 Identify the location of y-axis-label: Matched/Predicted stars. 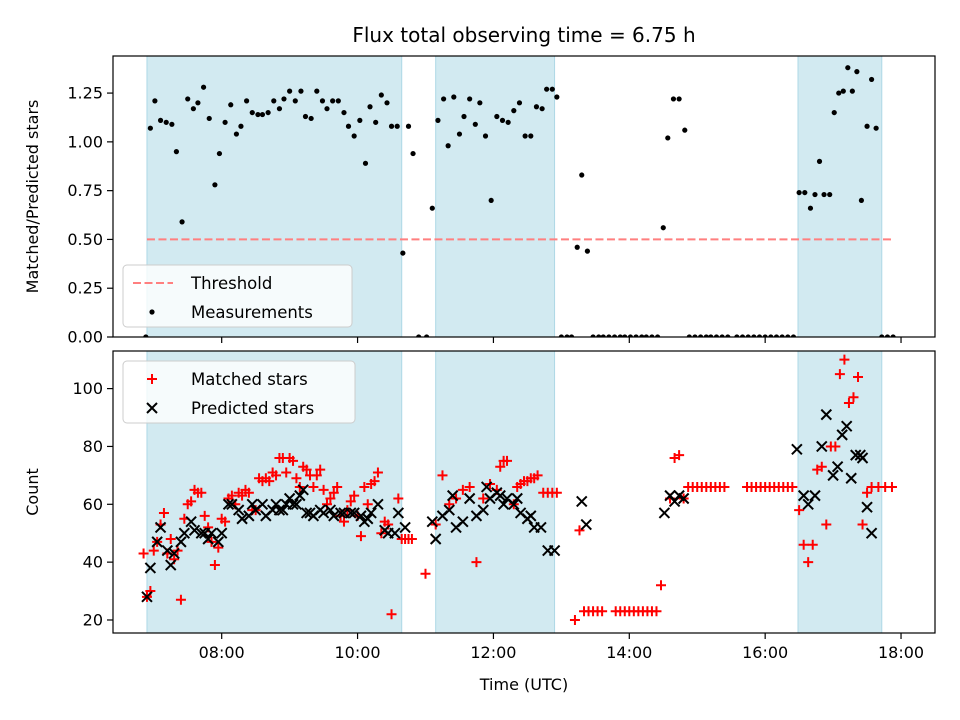
(32, 197).